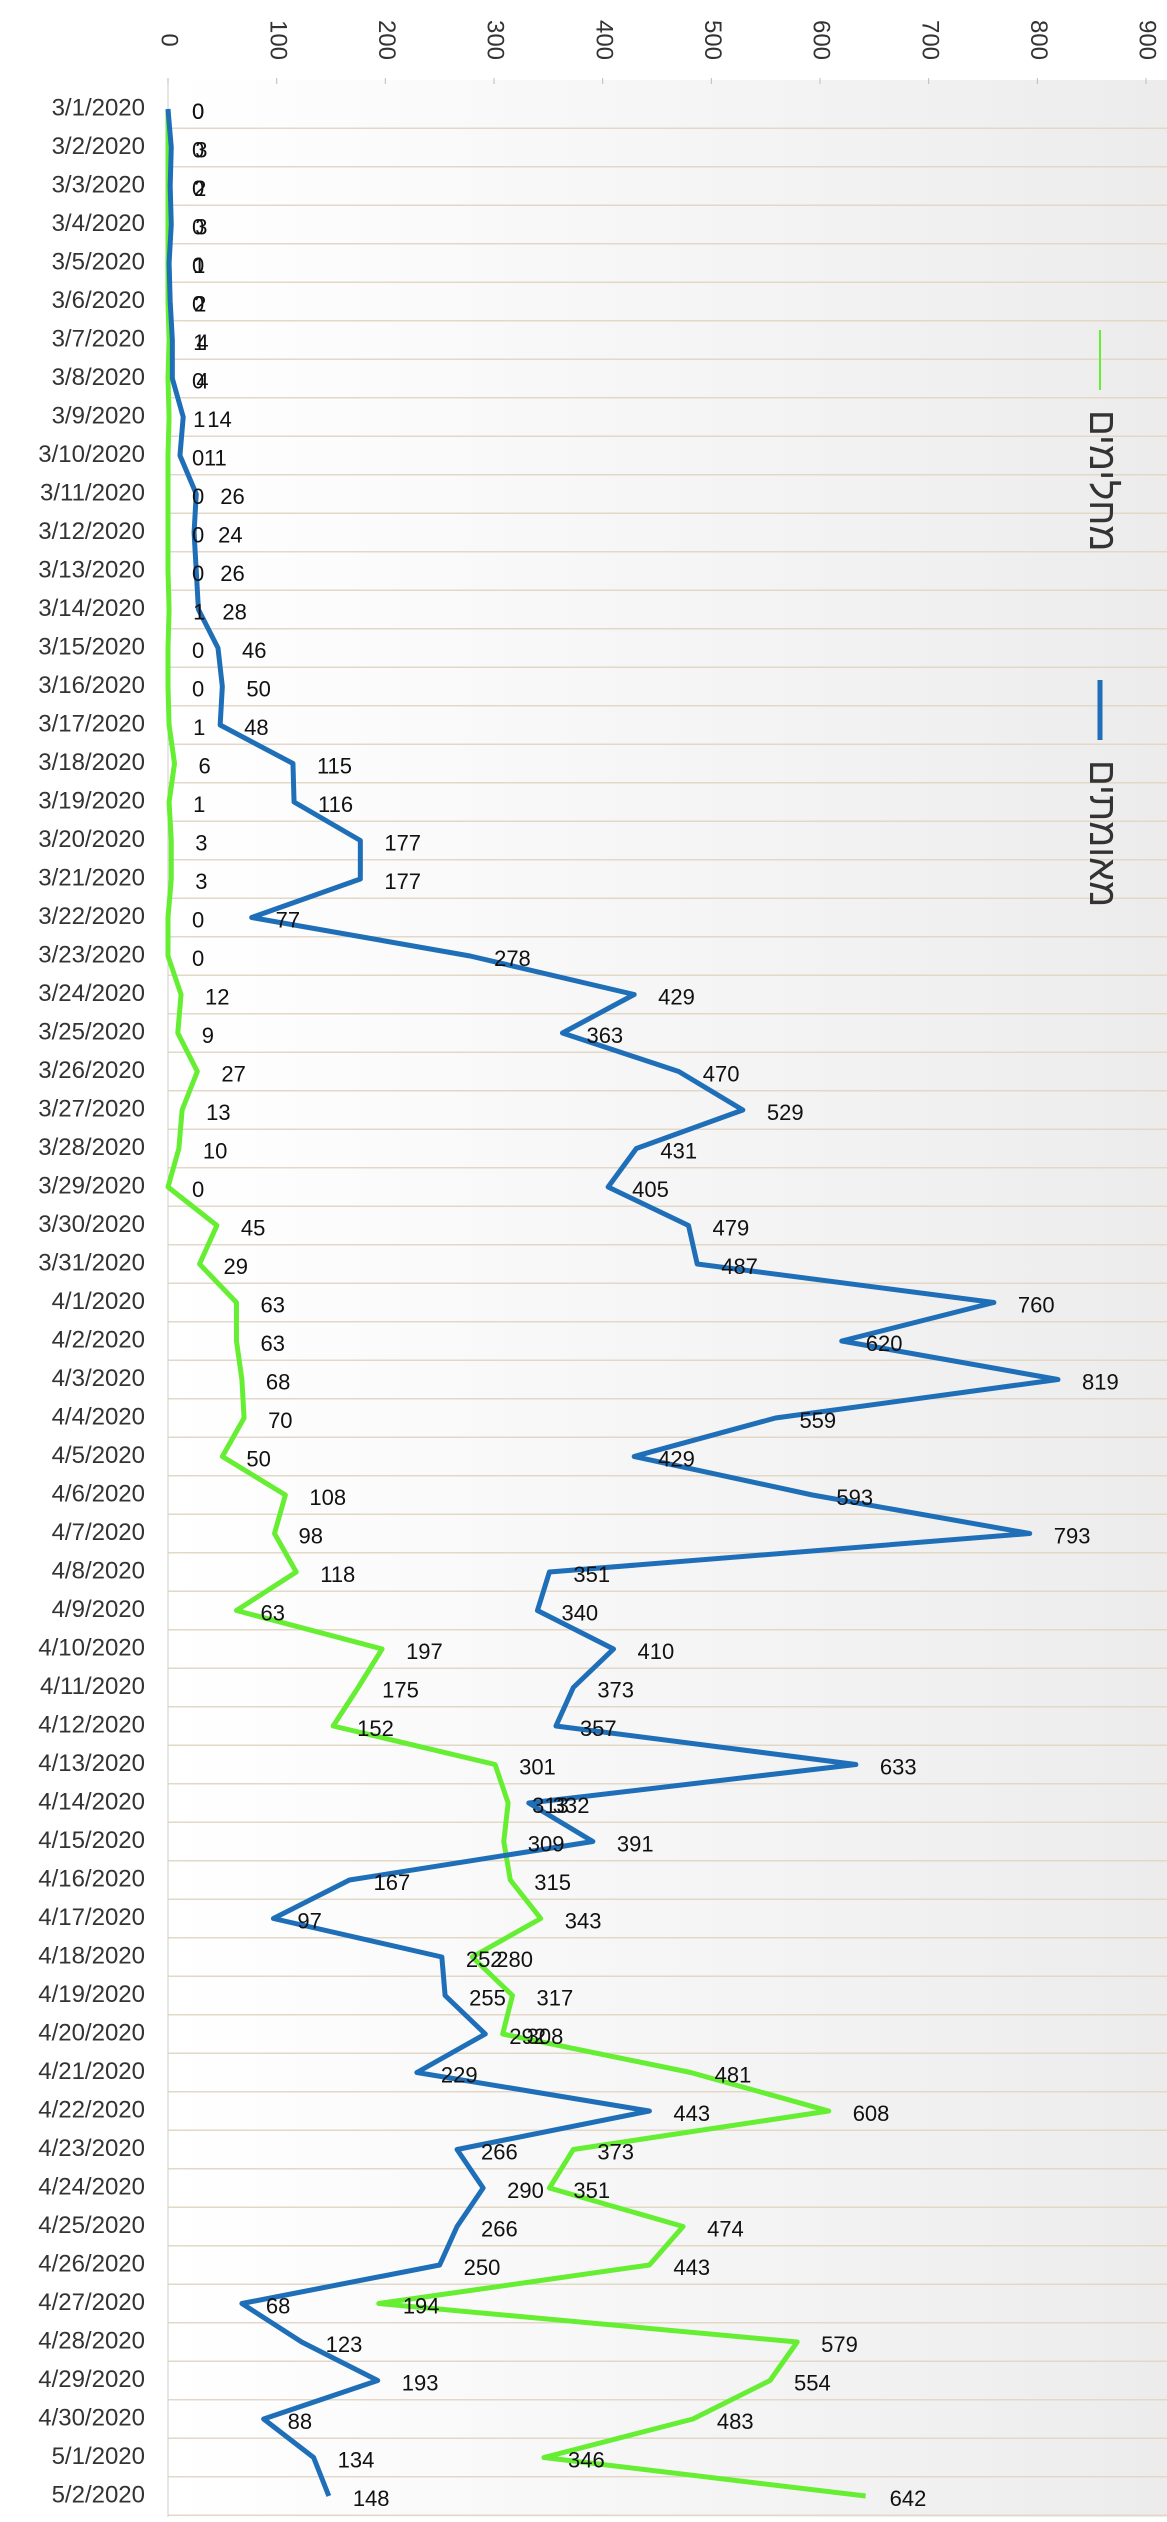 This screenshot has width=1167, height=2522. I want to click on legend-label: מחלימים, so click(1102, 480).